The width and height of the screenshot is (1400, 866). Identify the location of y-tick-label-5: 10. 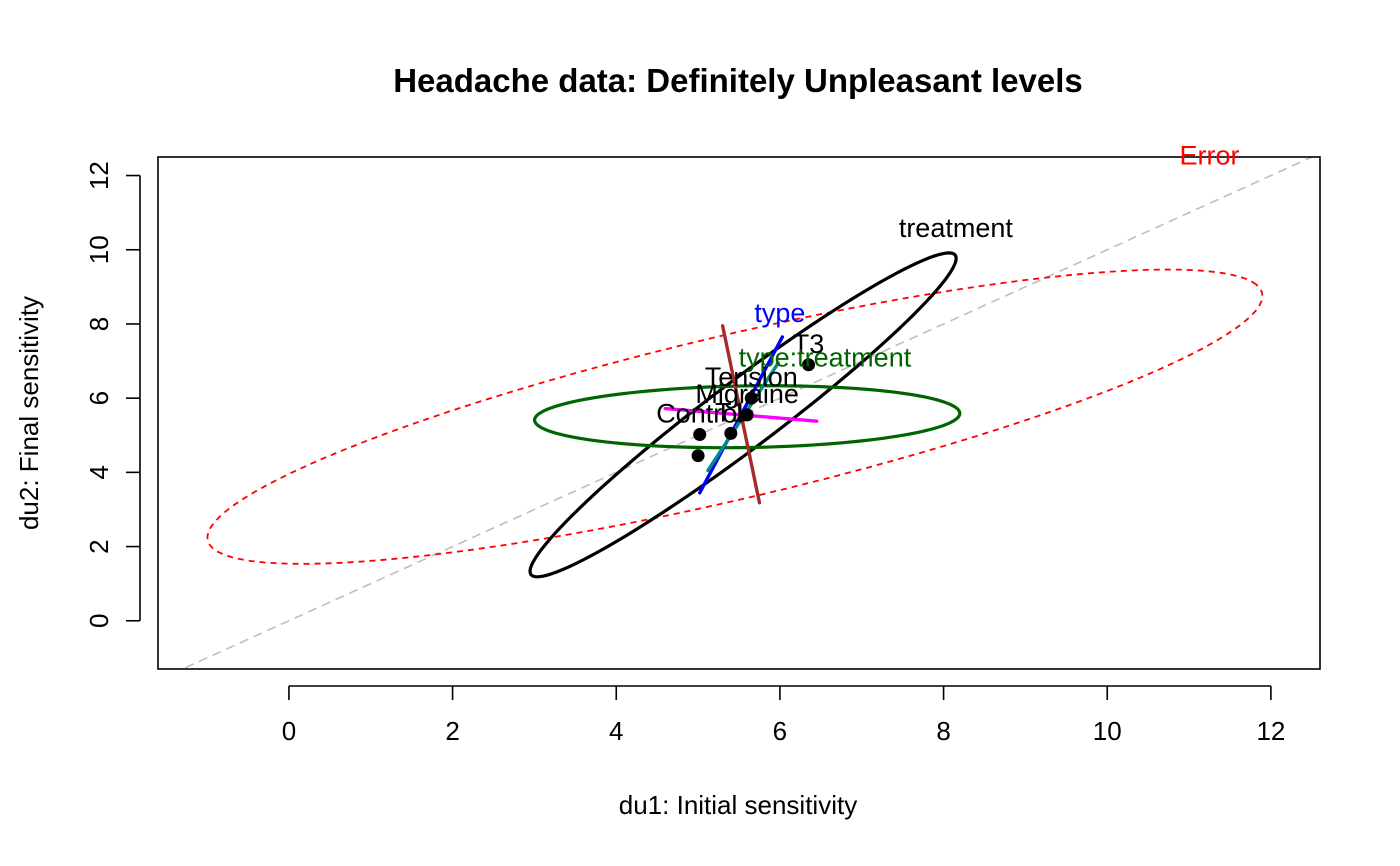
(99, 249).